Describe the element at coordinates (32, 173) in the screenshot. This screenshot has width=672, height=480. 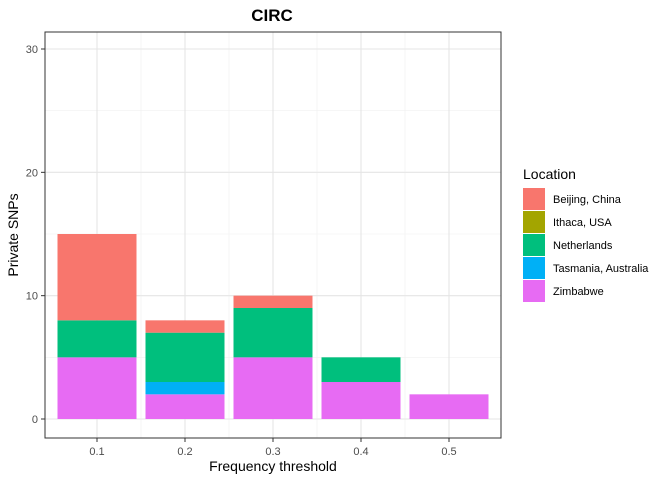
I see `y-tick-label: 20` at that location.